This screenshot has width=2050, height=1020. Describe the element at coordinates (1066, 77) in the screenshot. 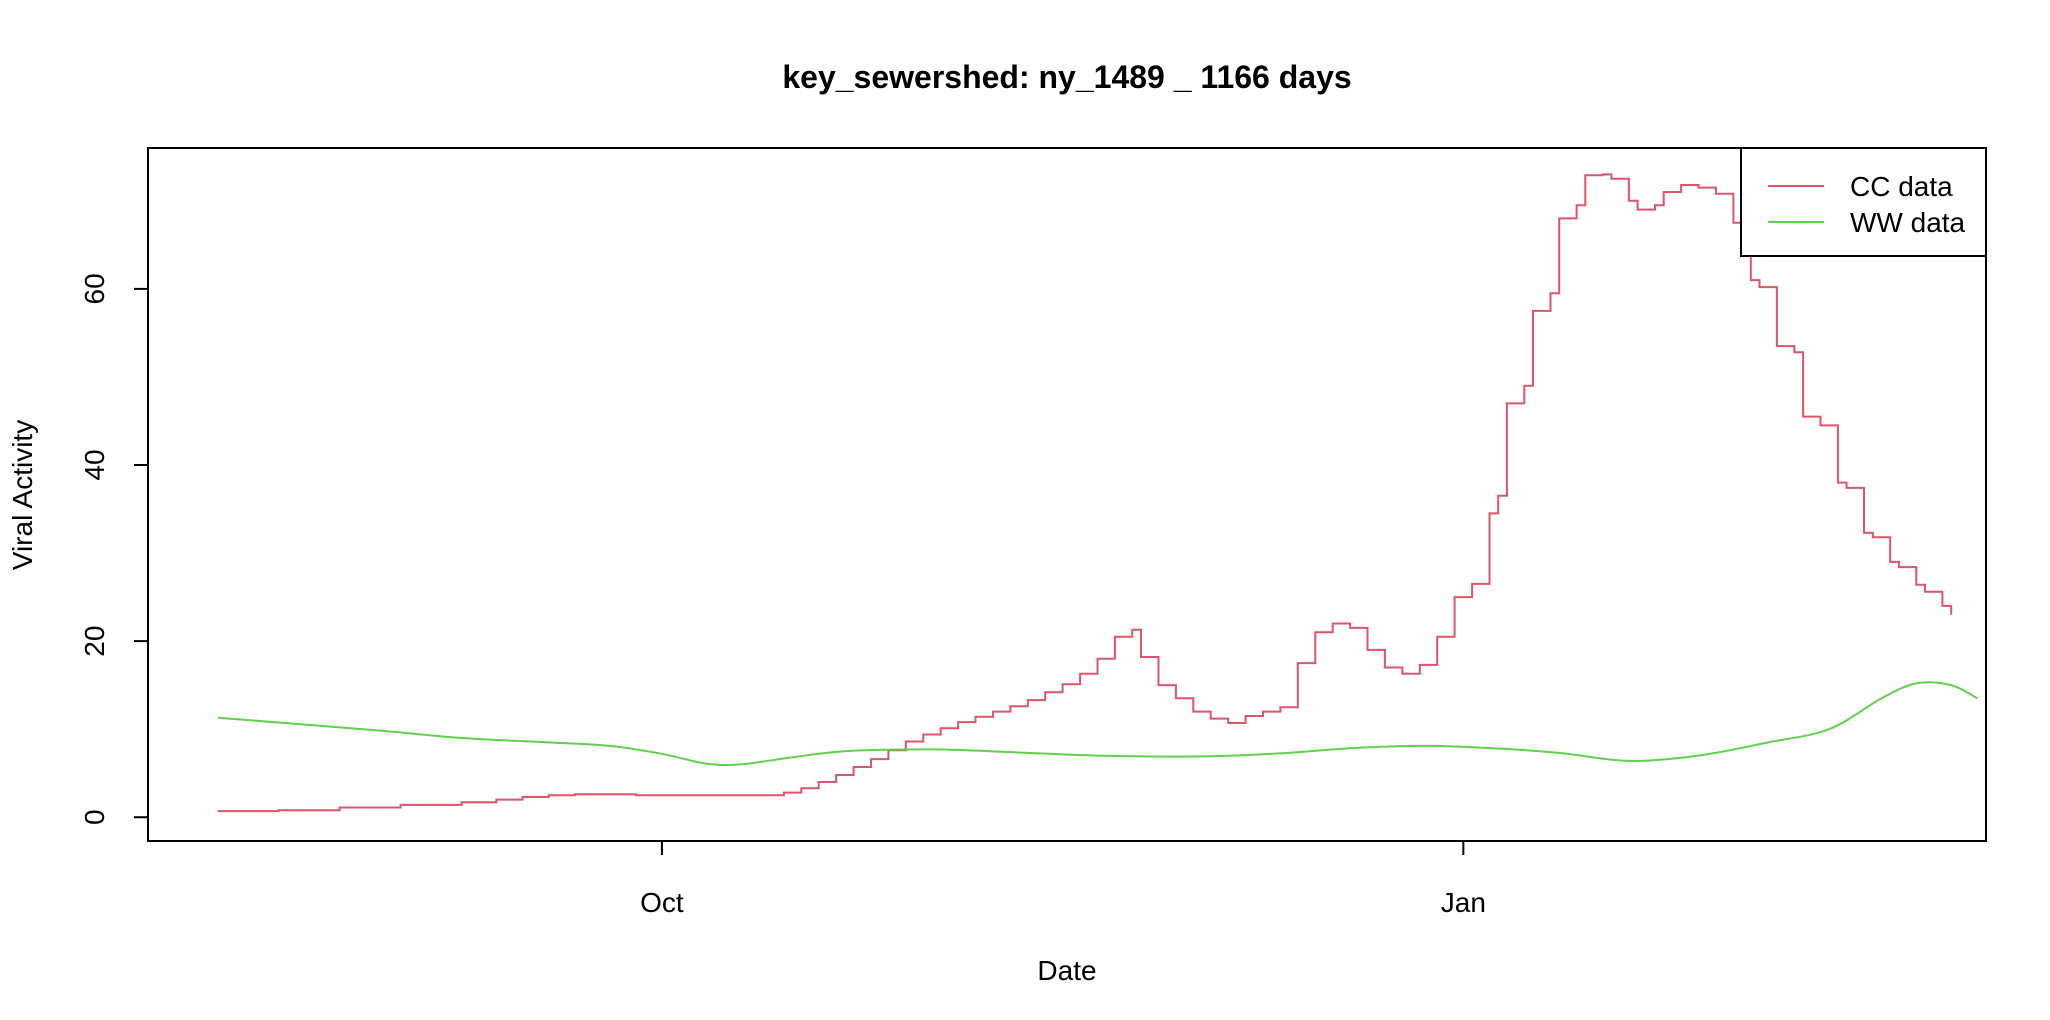

I see `chart-title: key_sewershed: ny_1489 _ 1166 days` at that location.